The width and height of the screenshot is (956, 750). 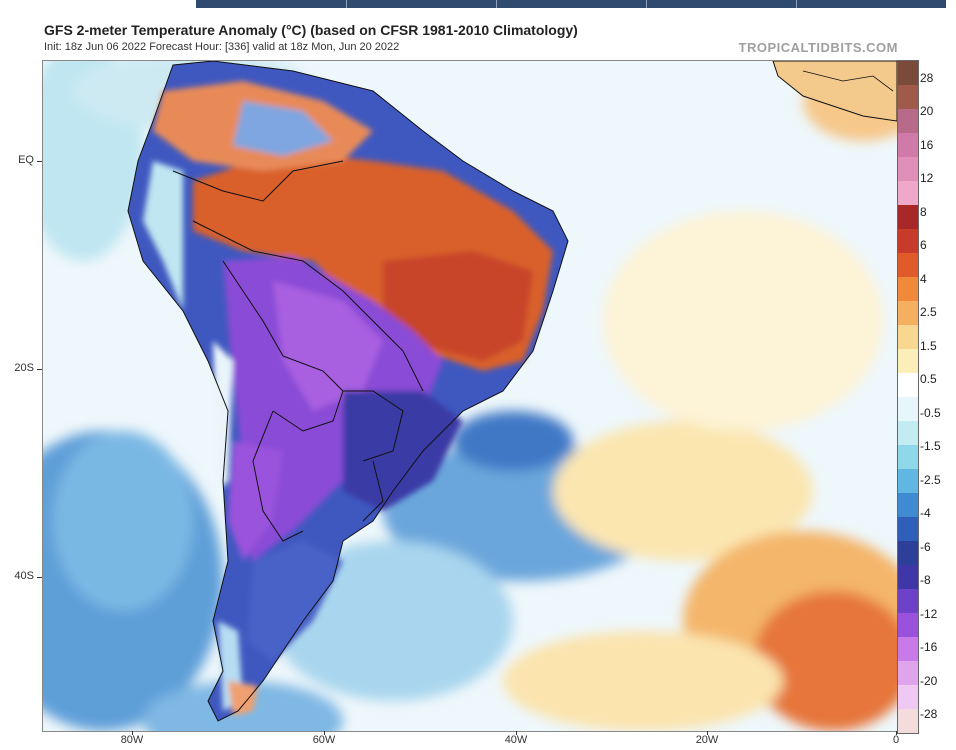 What do you see at coordinates (26, 160) in the screenshot?
I see `lat-label-eq: EQ` at bounding box center [26, 160].